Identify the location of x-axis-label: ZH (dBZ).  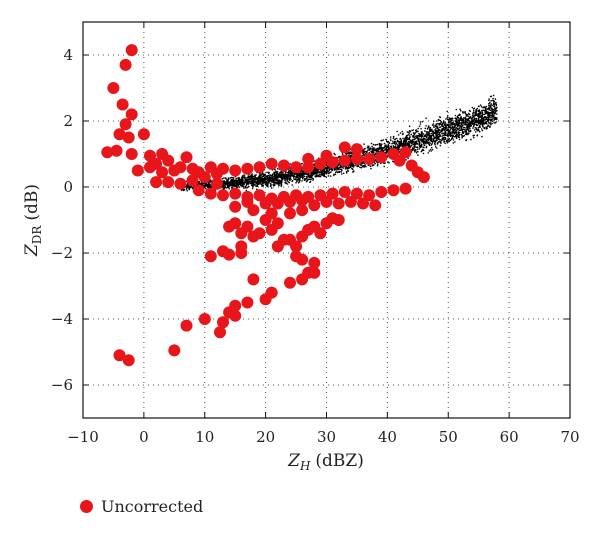
(325, 462).